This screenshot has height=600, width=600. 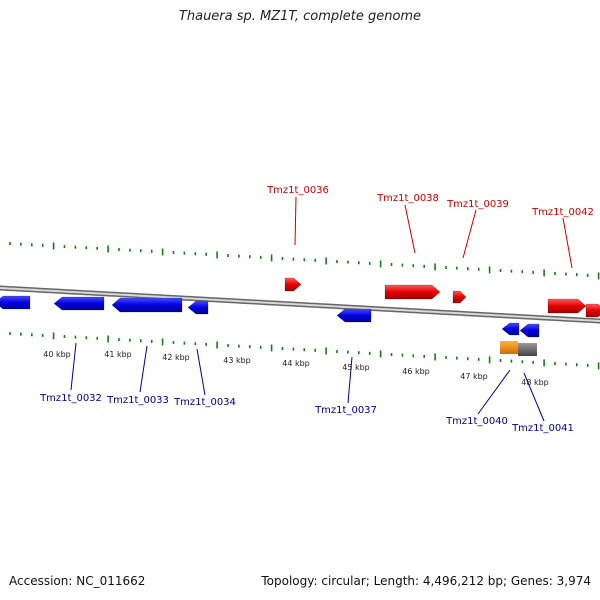 What do you see at coordinates (204, 402) in the screenshot?
I see `reverse-gene-label: Tmz1t_0034` at bounding box center [204, 402].